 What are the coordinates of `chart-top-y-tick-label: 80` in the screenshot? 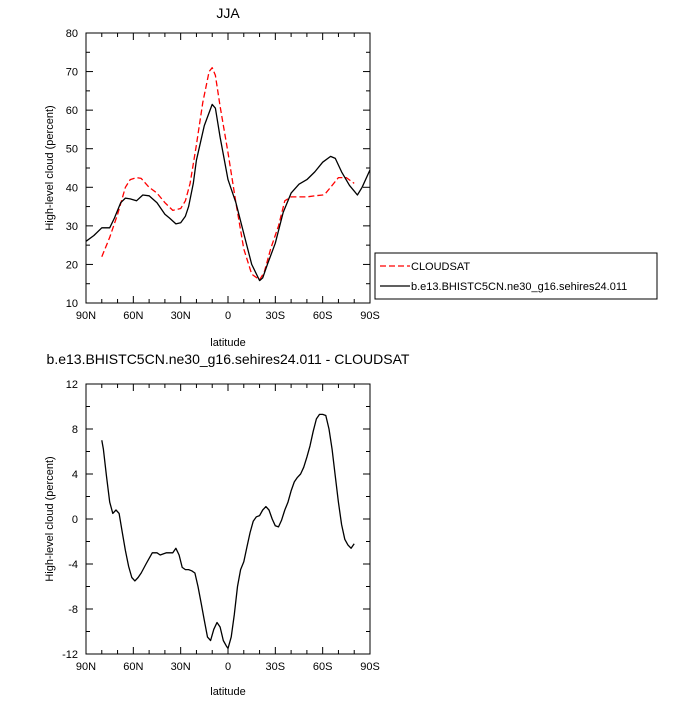 It's located at (72, 34).